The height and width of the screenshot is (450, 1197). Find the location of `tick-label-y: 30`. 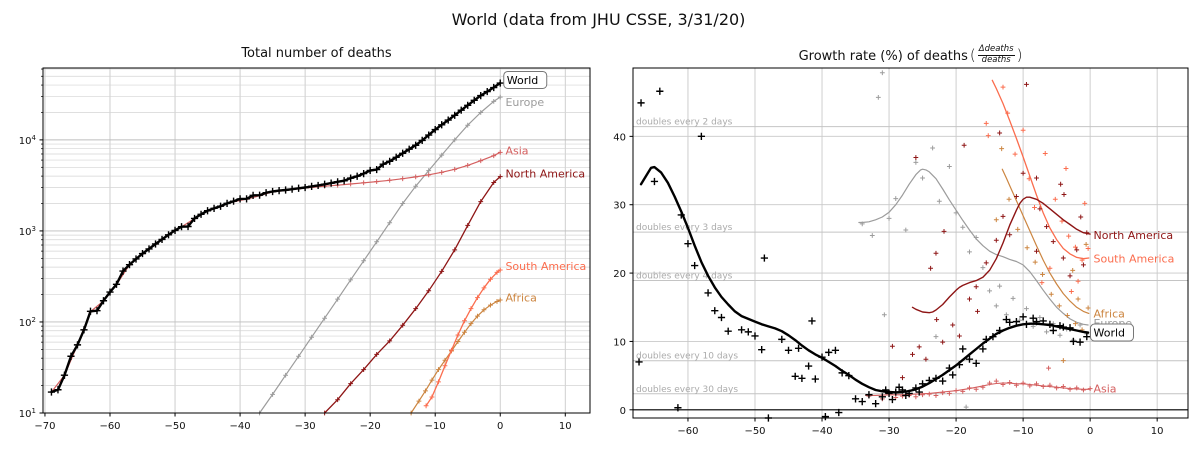

tick-label-y: 30 is located at coordinates (619, 206).